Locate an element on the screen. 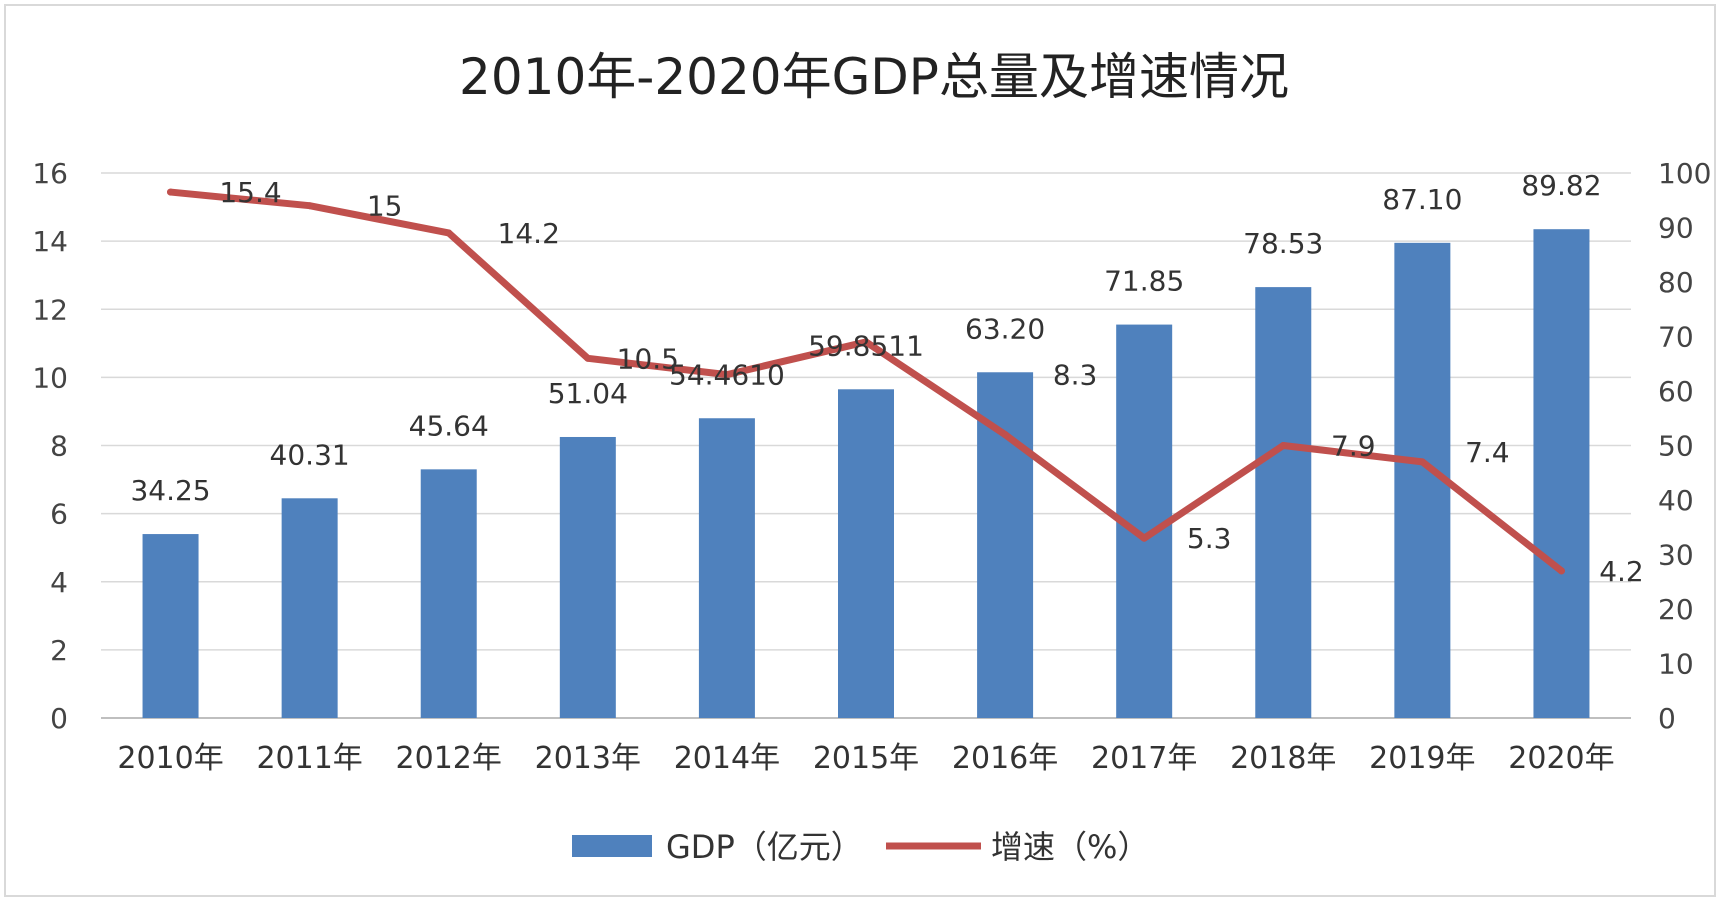  y-right-tick-label: 0 is located at coordinates (1667, 718).